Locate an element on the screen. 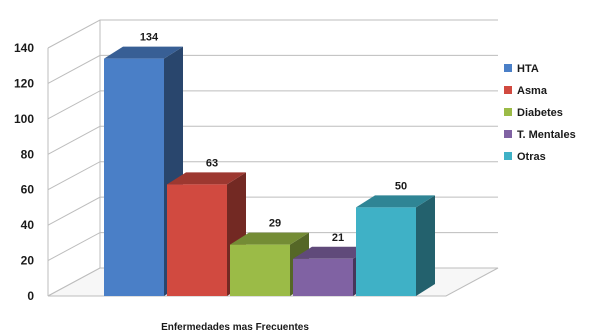  data-label: 63 is located at coordinates (212, 163).